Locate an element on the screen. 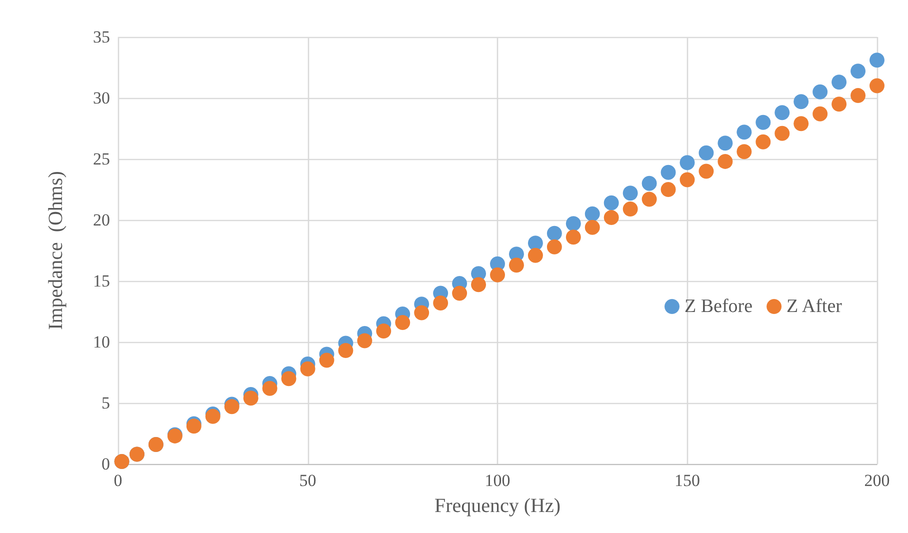 This screenshot has height=533, width=908. y-tick-label: 15 is located at coordinates (101, 281).